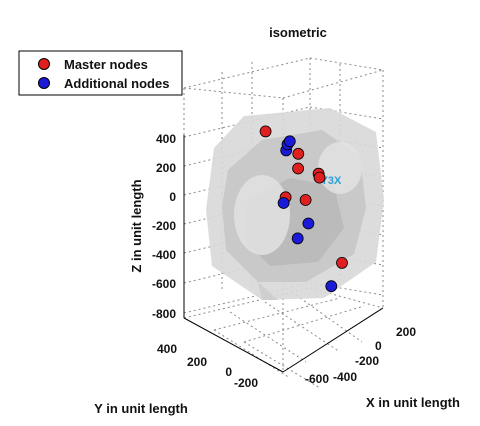 This screenshot has height=426, width=480. I want to click on legend-label-additional: Additional nodes, so click(116, 83).